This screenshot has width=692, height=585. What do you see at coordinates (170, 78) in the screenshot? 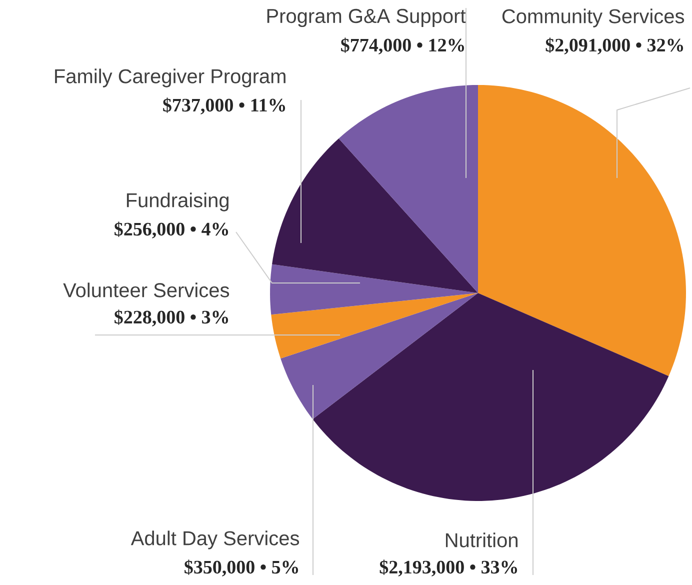
I see `slice-label: Family Caregiver Program` at bounding box center [170, 78].